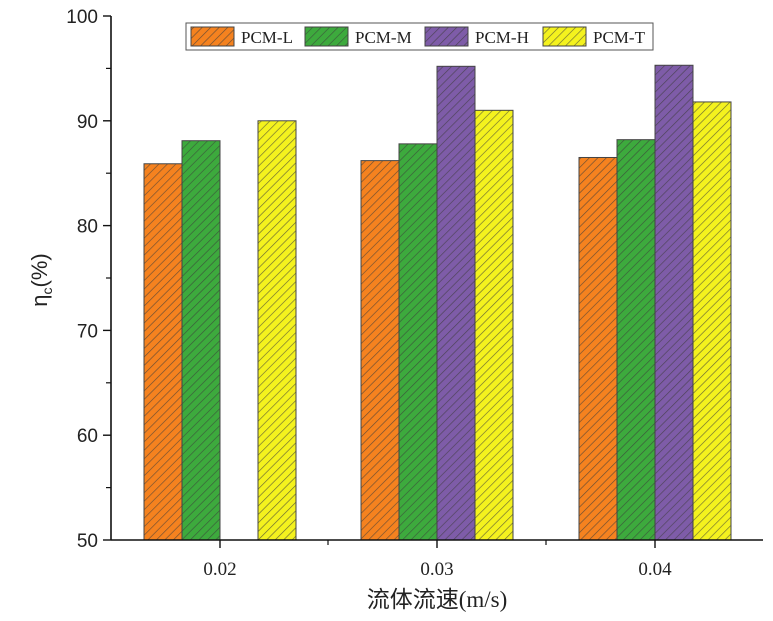  What do you see at coordinates (163, 352) in the screenshot?
I see `bar-pcm-l-0.02` at bounding box center [163, 352].